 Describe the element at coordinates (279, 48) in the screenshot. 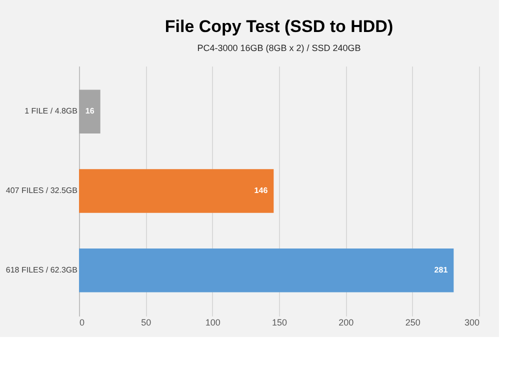

I see `text: PC4-3000 16GB (8GB x 2) / SSD 240GB` at that location.